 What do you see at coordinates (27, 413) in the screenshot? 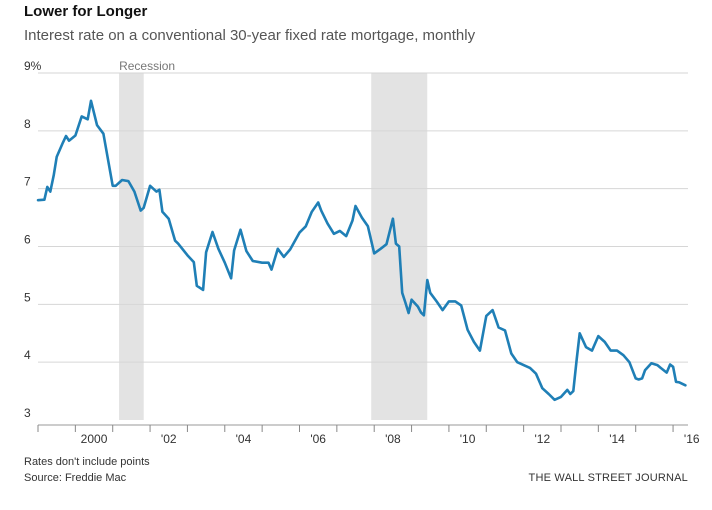
I see `y-tick-label: 3` at bounding box center [27, 413].